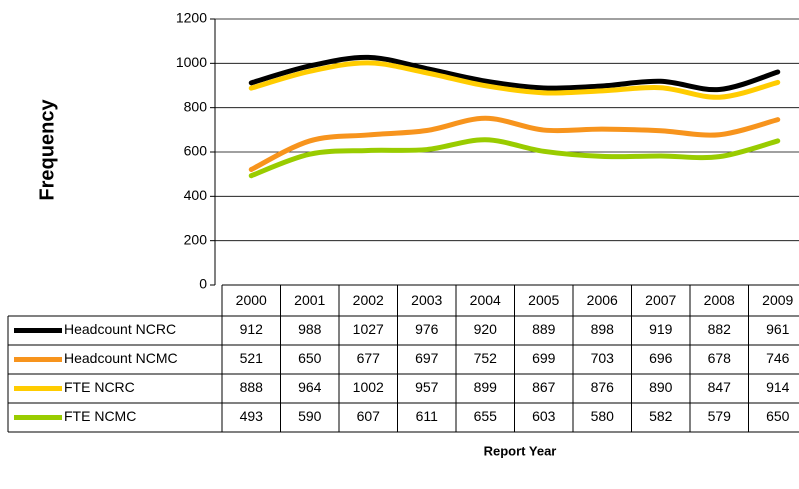 This screenshot has width=799, height=489. What do you see at coordinates (251, 300) in the screenshot?
I see `x-tick-label: 2000` at bounding box center [251, 300].